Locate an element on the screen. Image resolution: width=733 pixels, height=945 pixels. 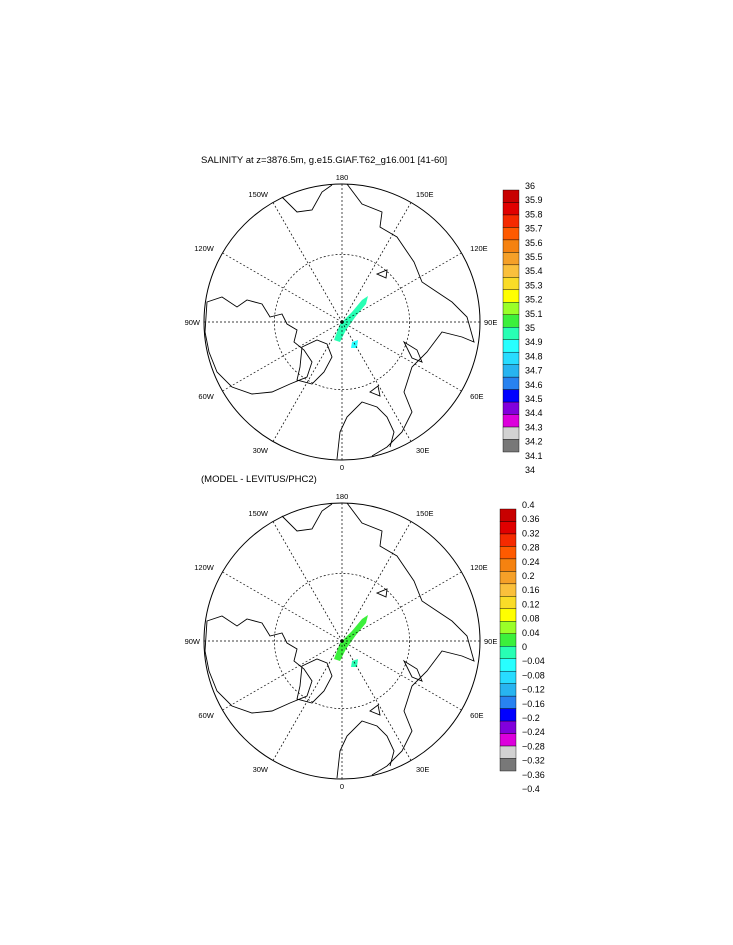
colorbar-label: 35.6 is located at coordinates (534, 243).